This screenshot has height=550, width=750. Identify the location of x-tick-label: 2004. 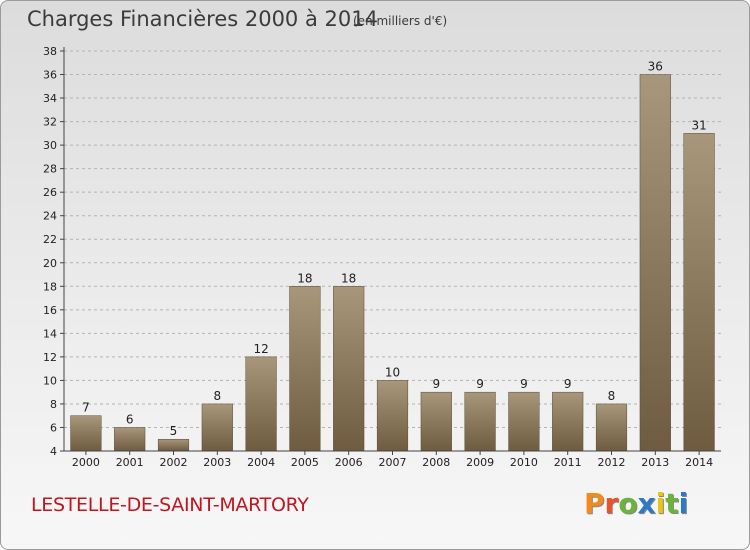
(261, 462).